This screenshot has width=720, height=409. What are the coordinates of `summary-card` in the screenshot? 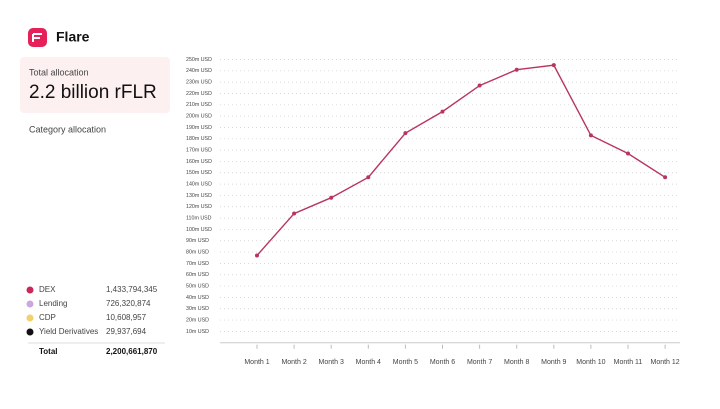 It's located at (95, 85).